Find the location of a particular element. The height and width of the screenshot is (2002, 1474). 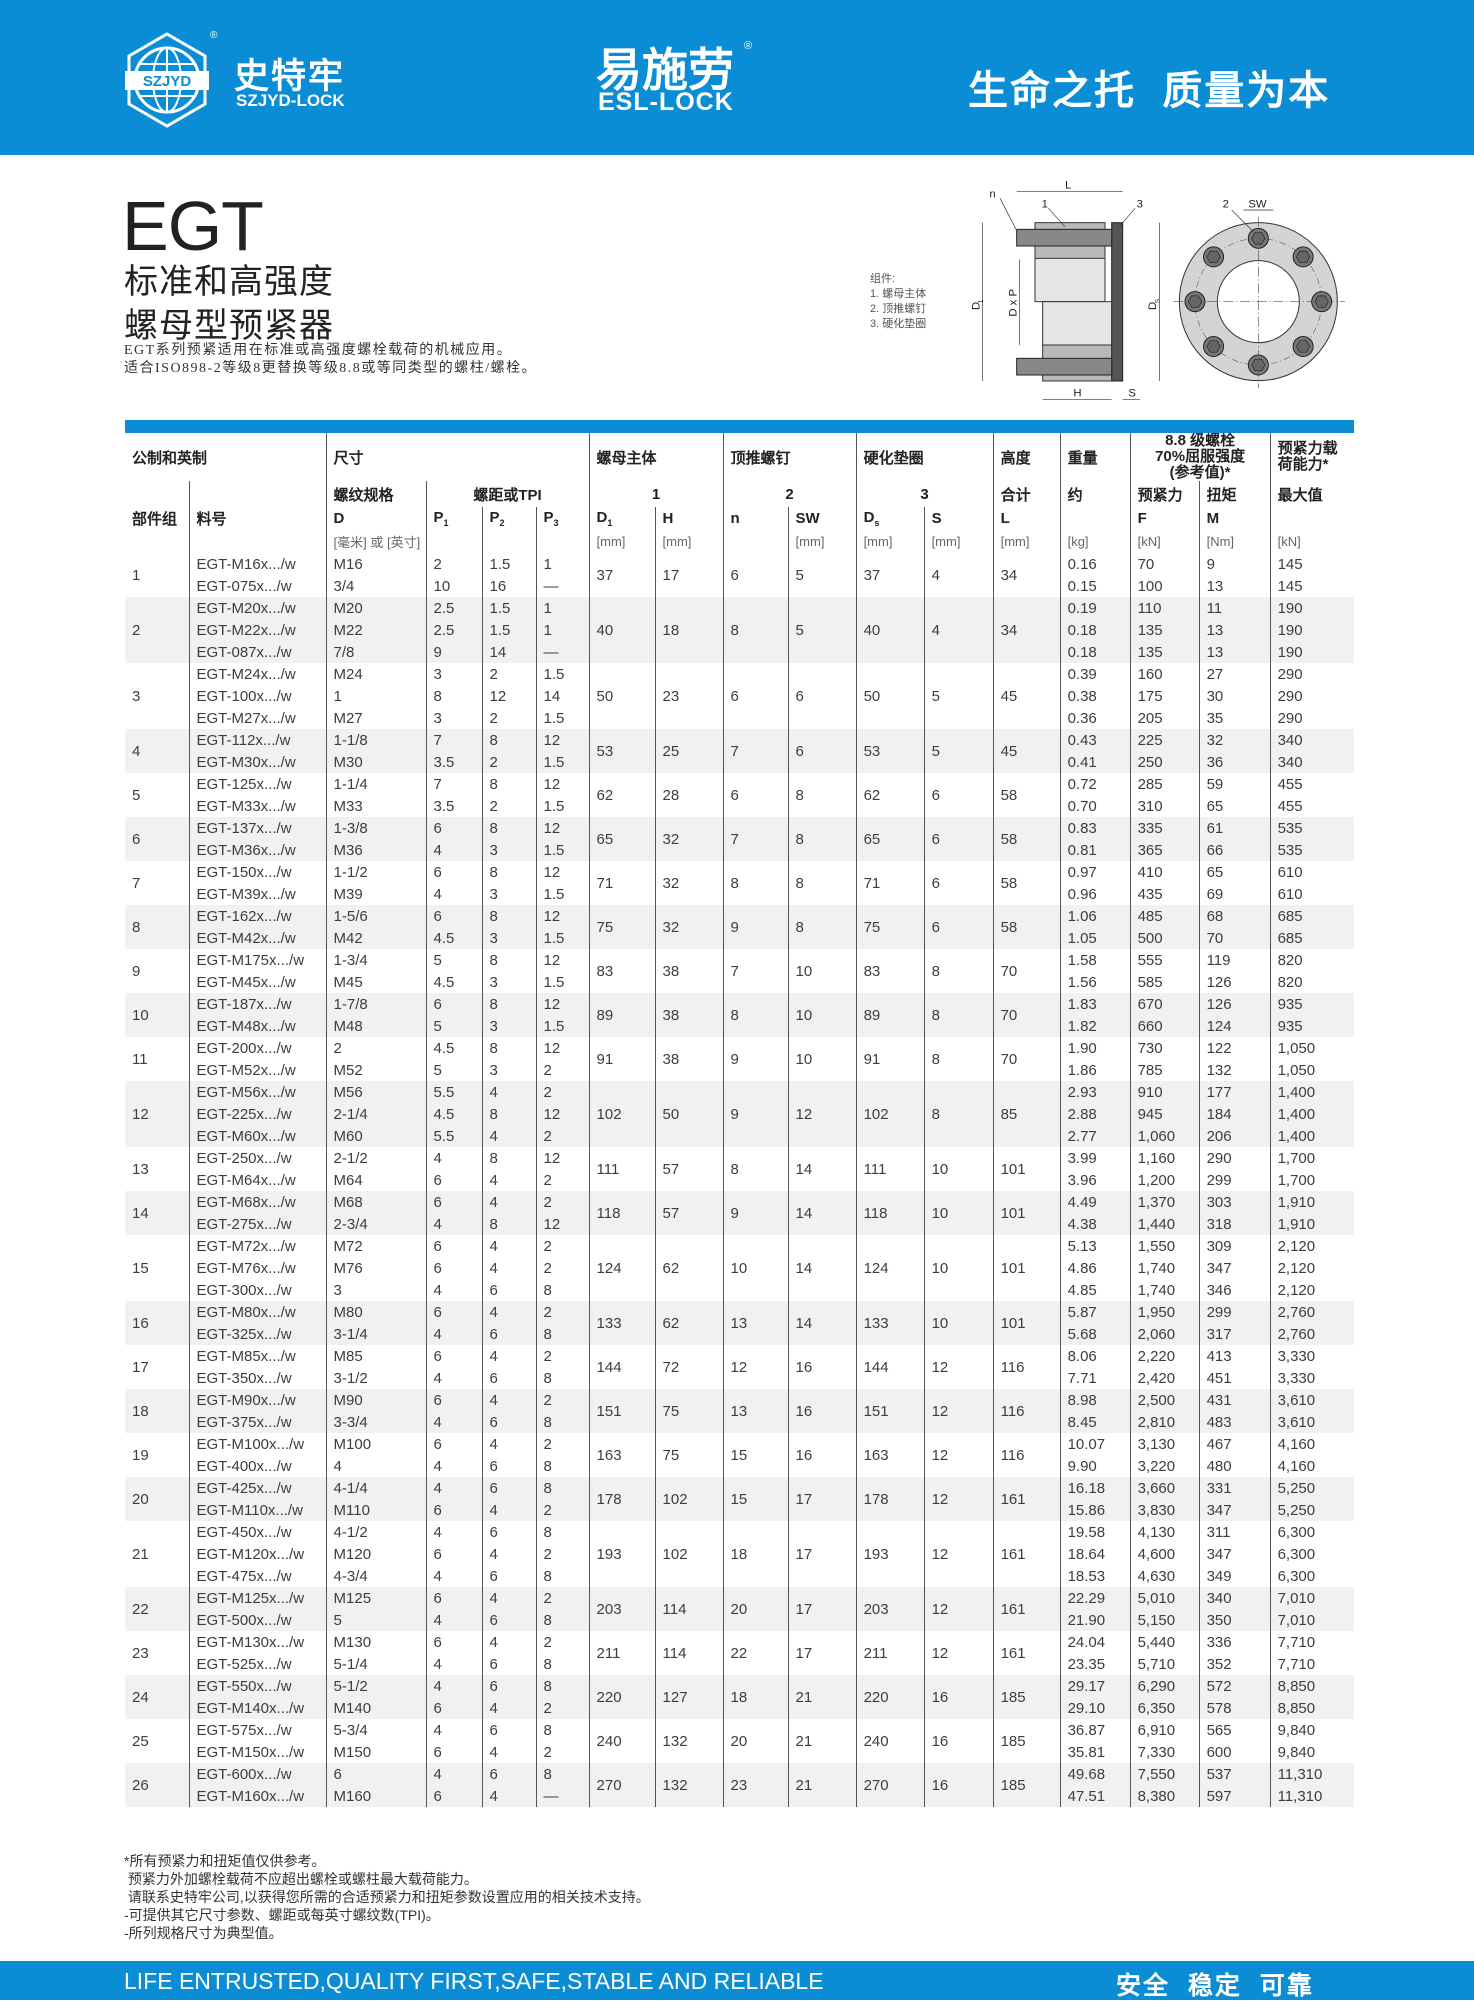

cell-group: 11 is located at coordinates (157, 1059).